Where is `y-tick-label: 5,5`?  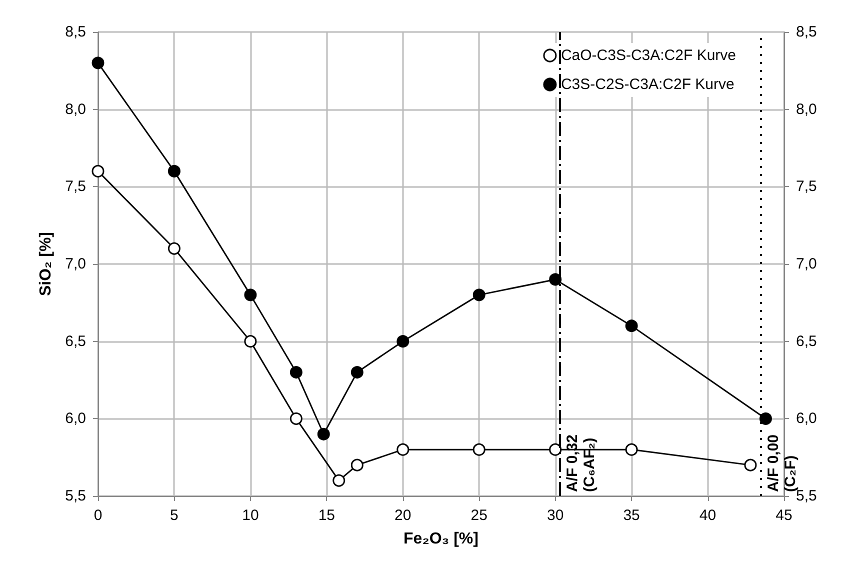
y-tick-label: 5,5 is located at coordinates (75, 496).